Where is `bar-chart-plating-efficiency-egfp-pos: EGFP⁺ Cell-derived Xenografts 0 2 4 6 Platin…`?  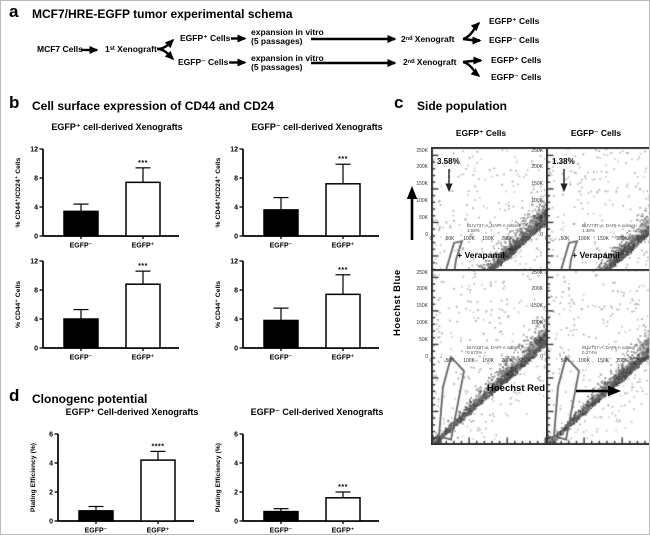 bar-chart-plating-efficiency-egfp-pos: EGFP⁺ Cell-derived Xenografts 0 2 4 6 Platin… is located at coordinates (116, 471).